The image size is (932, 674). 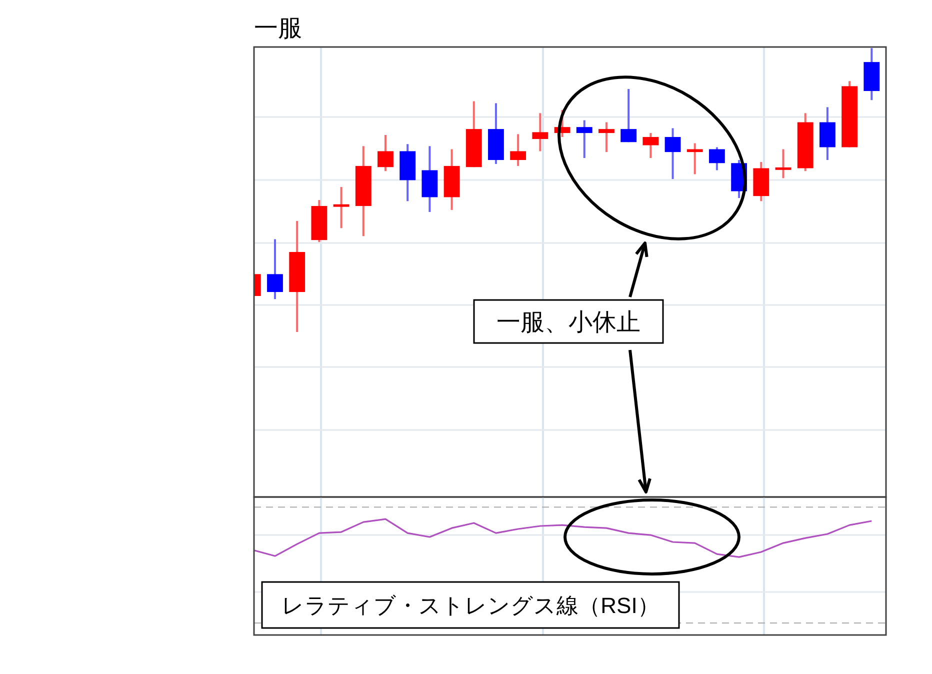 I want to click on annotation: レラティブ・ストレングス線（RSI）, so click(x=471, y=605).